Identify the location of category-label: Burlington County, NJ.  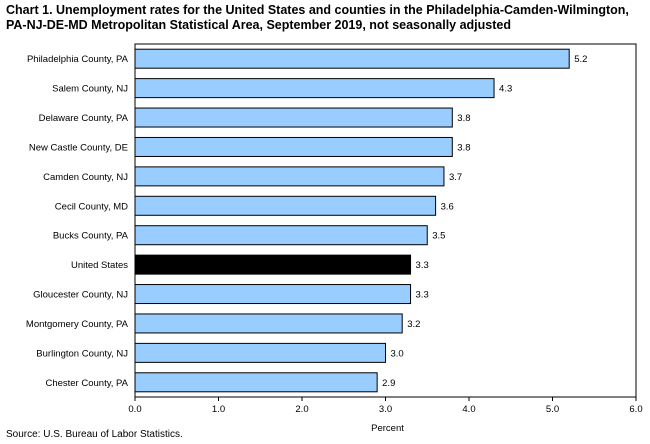
(82, 353).